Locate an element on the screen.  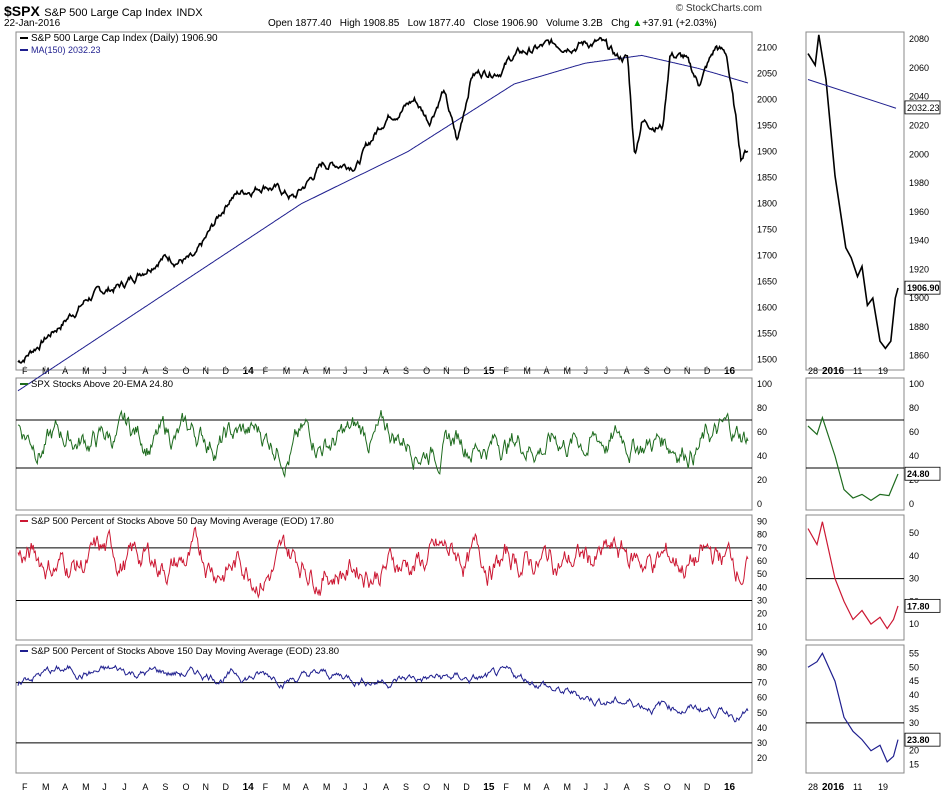
zoom-ma-last-tag: 2032.23 is located at coordinates (923, 108).